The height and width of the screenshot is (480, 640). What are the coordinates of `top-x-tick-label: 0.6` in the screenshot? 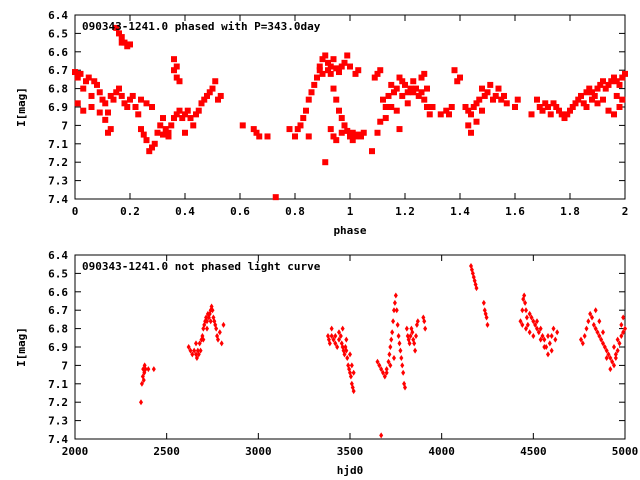 It's located at (240, 211).